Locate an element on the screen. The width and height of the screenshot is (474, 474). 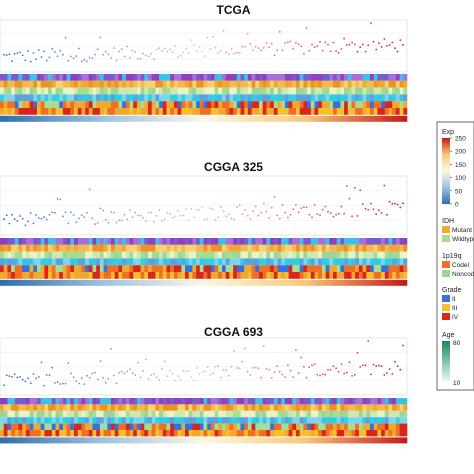
legend-age-colorbar is located at coordinates (446, 361).